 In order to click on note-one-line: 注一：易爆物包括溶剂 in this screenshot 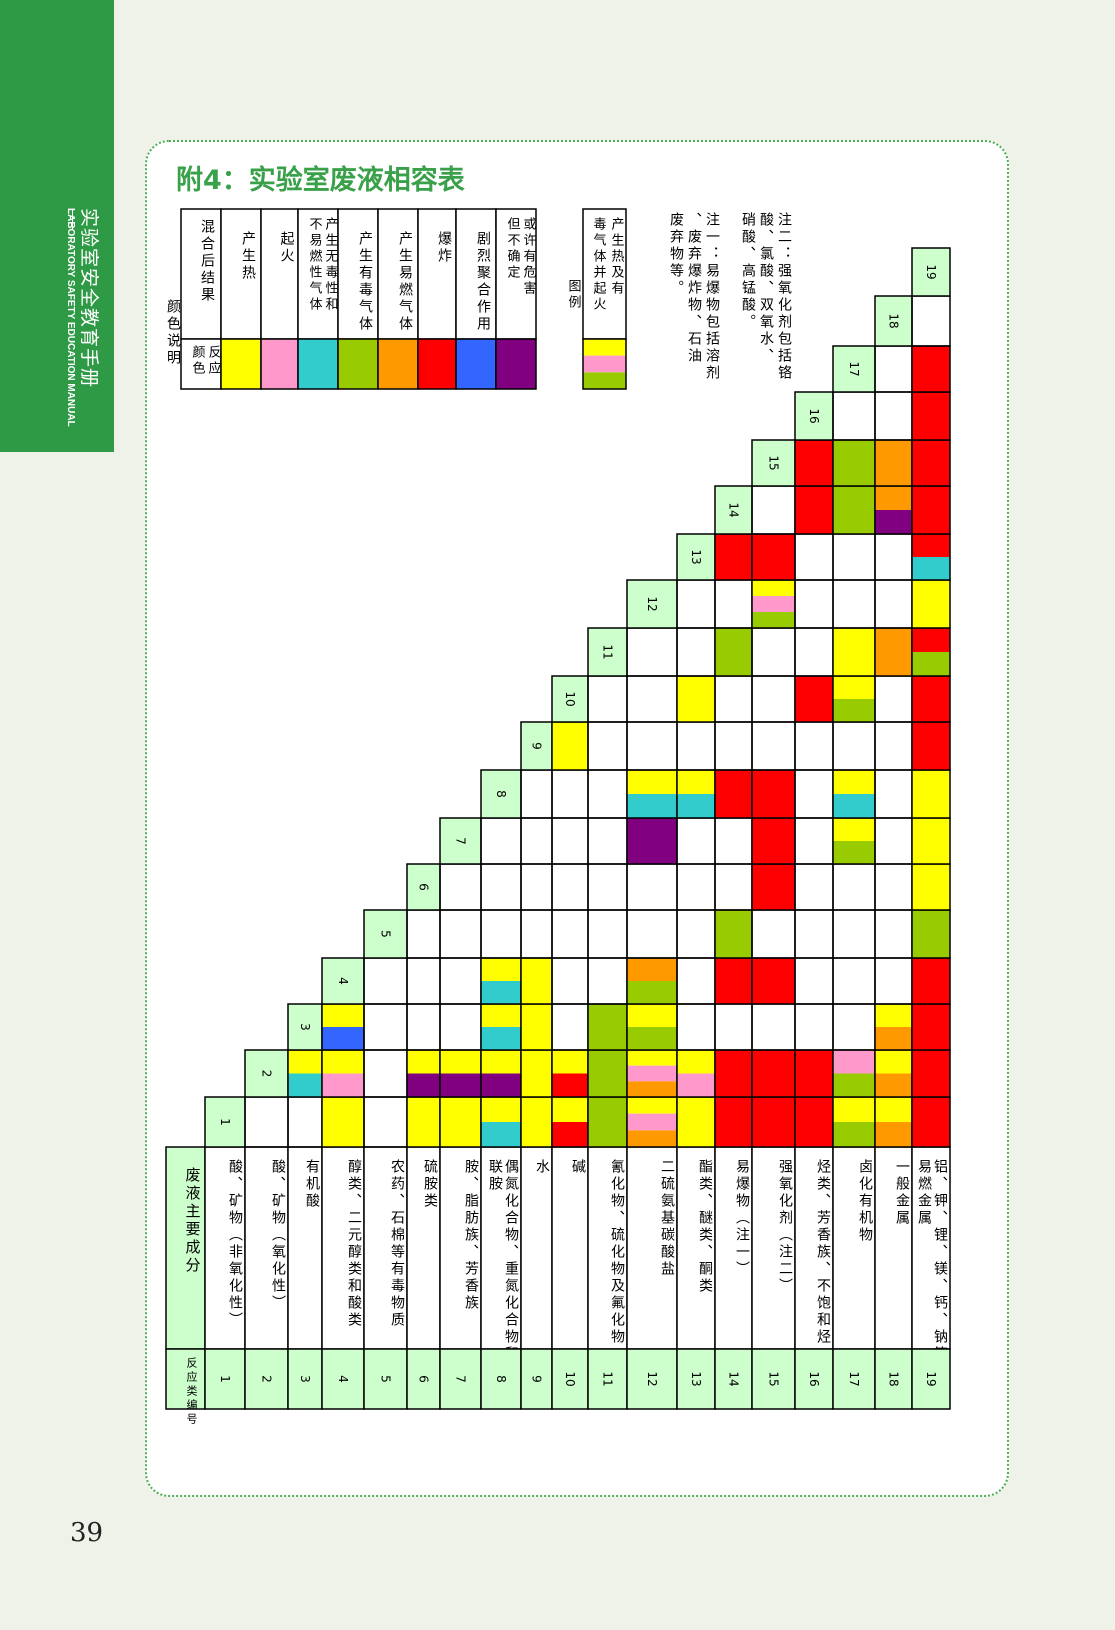, I will do `click(712, 297)`.